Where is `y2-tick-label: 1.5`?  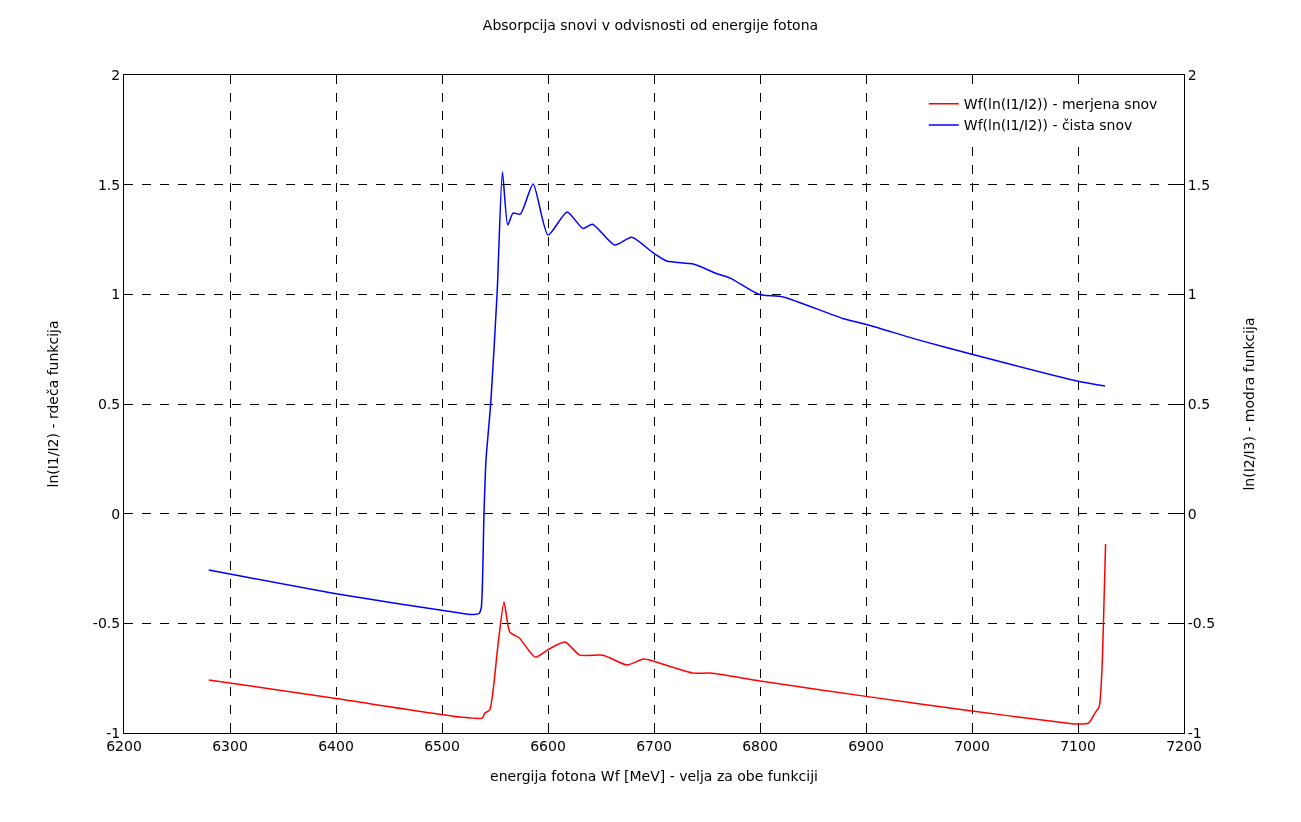
y2-tick-label: 1.5 is located at coordinates (1199, 184).